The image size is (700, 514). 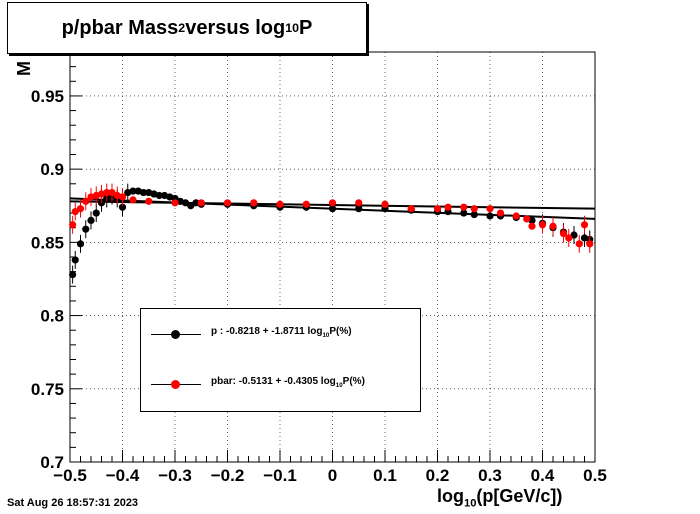 What do you see at coordinates (175, 475) in the screenshot?
I see `x-tick-label: −0.3` at bounding box center [175, 475].